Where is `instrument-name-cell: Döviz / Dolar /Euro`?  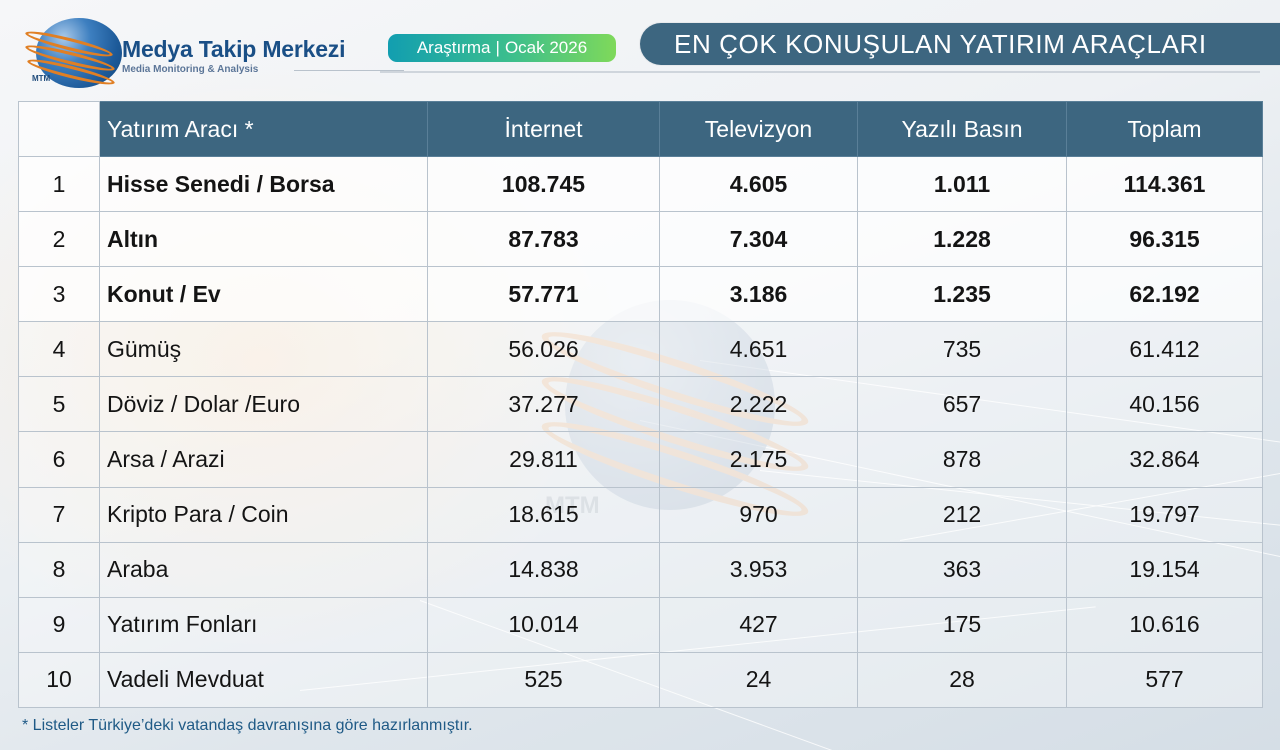
instrument-name-cell: Döviz / Dolar /Euro is located at coordinates (263, 404).